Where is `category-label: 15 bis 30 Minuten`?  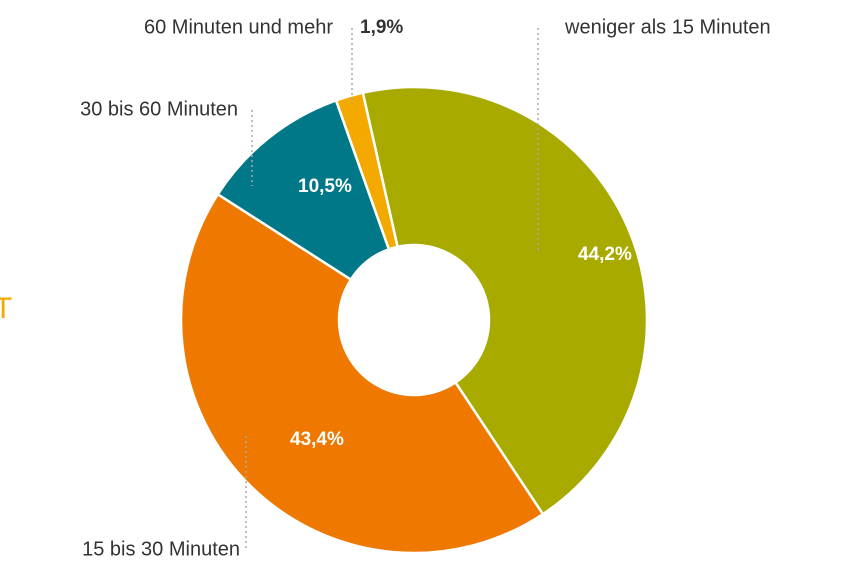
category-label: 15 bis 30 Minuten is located at coordinates (161, 549).